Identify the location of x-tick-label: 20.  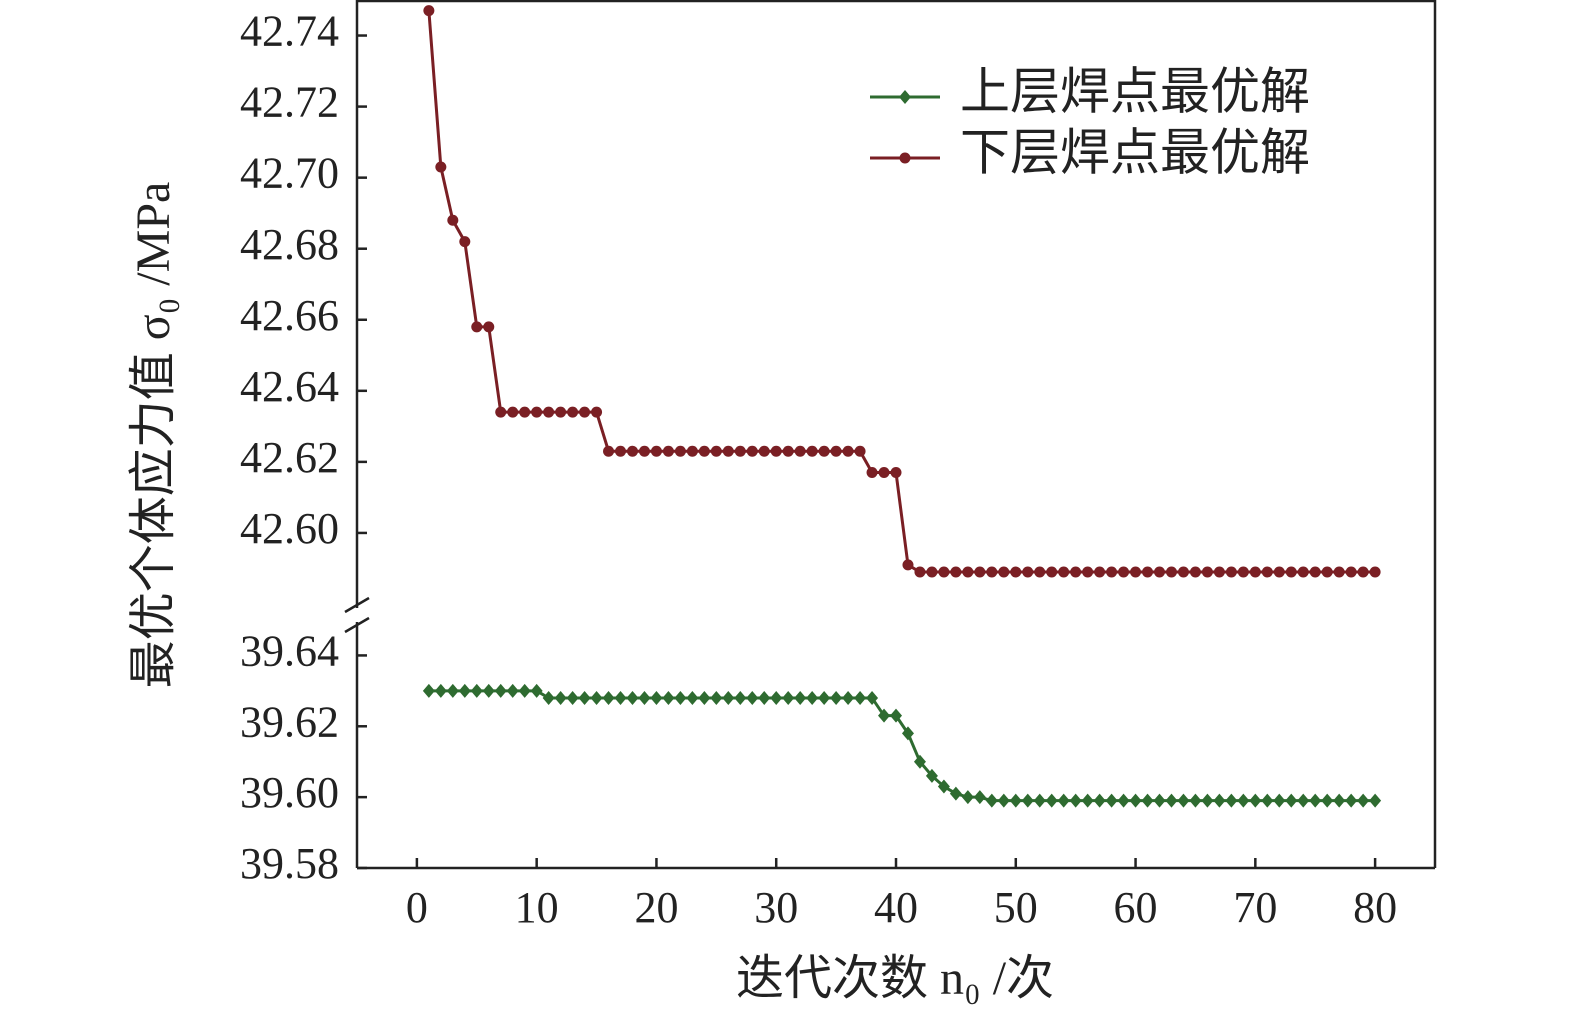
(656, 907).